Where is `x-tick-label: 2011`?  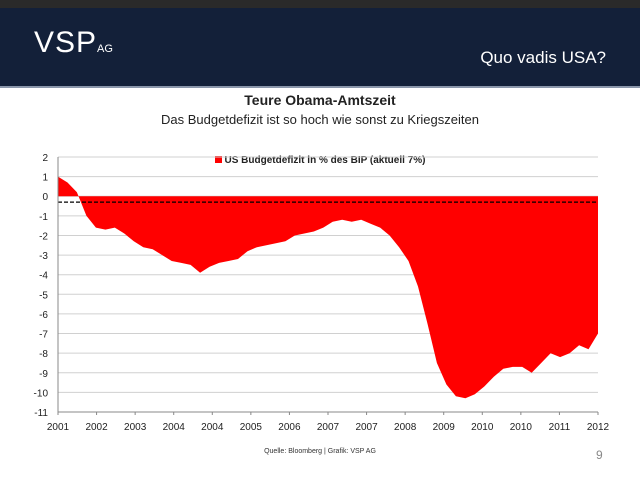
x-tick-label: 2011 is located at coordinates (560, 427).